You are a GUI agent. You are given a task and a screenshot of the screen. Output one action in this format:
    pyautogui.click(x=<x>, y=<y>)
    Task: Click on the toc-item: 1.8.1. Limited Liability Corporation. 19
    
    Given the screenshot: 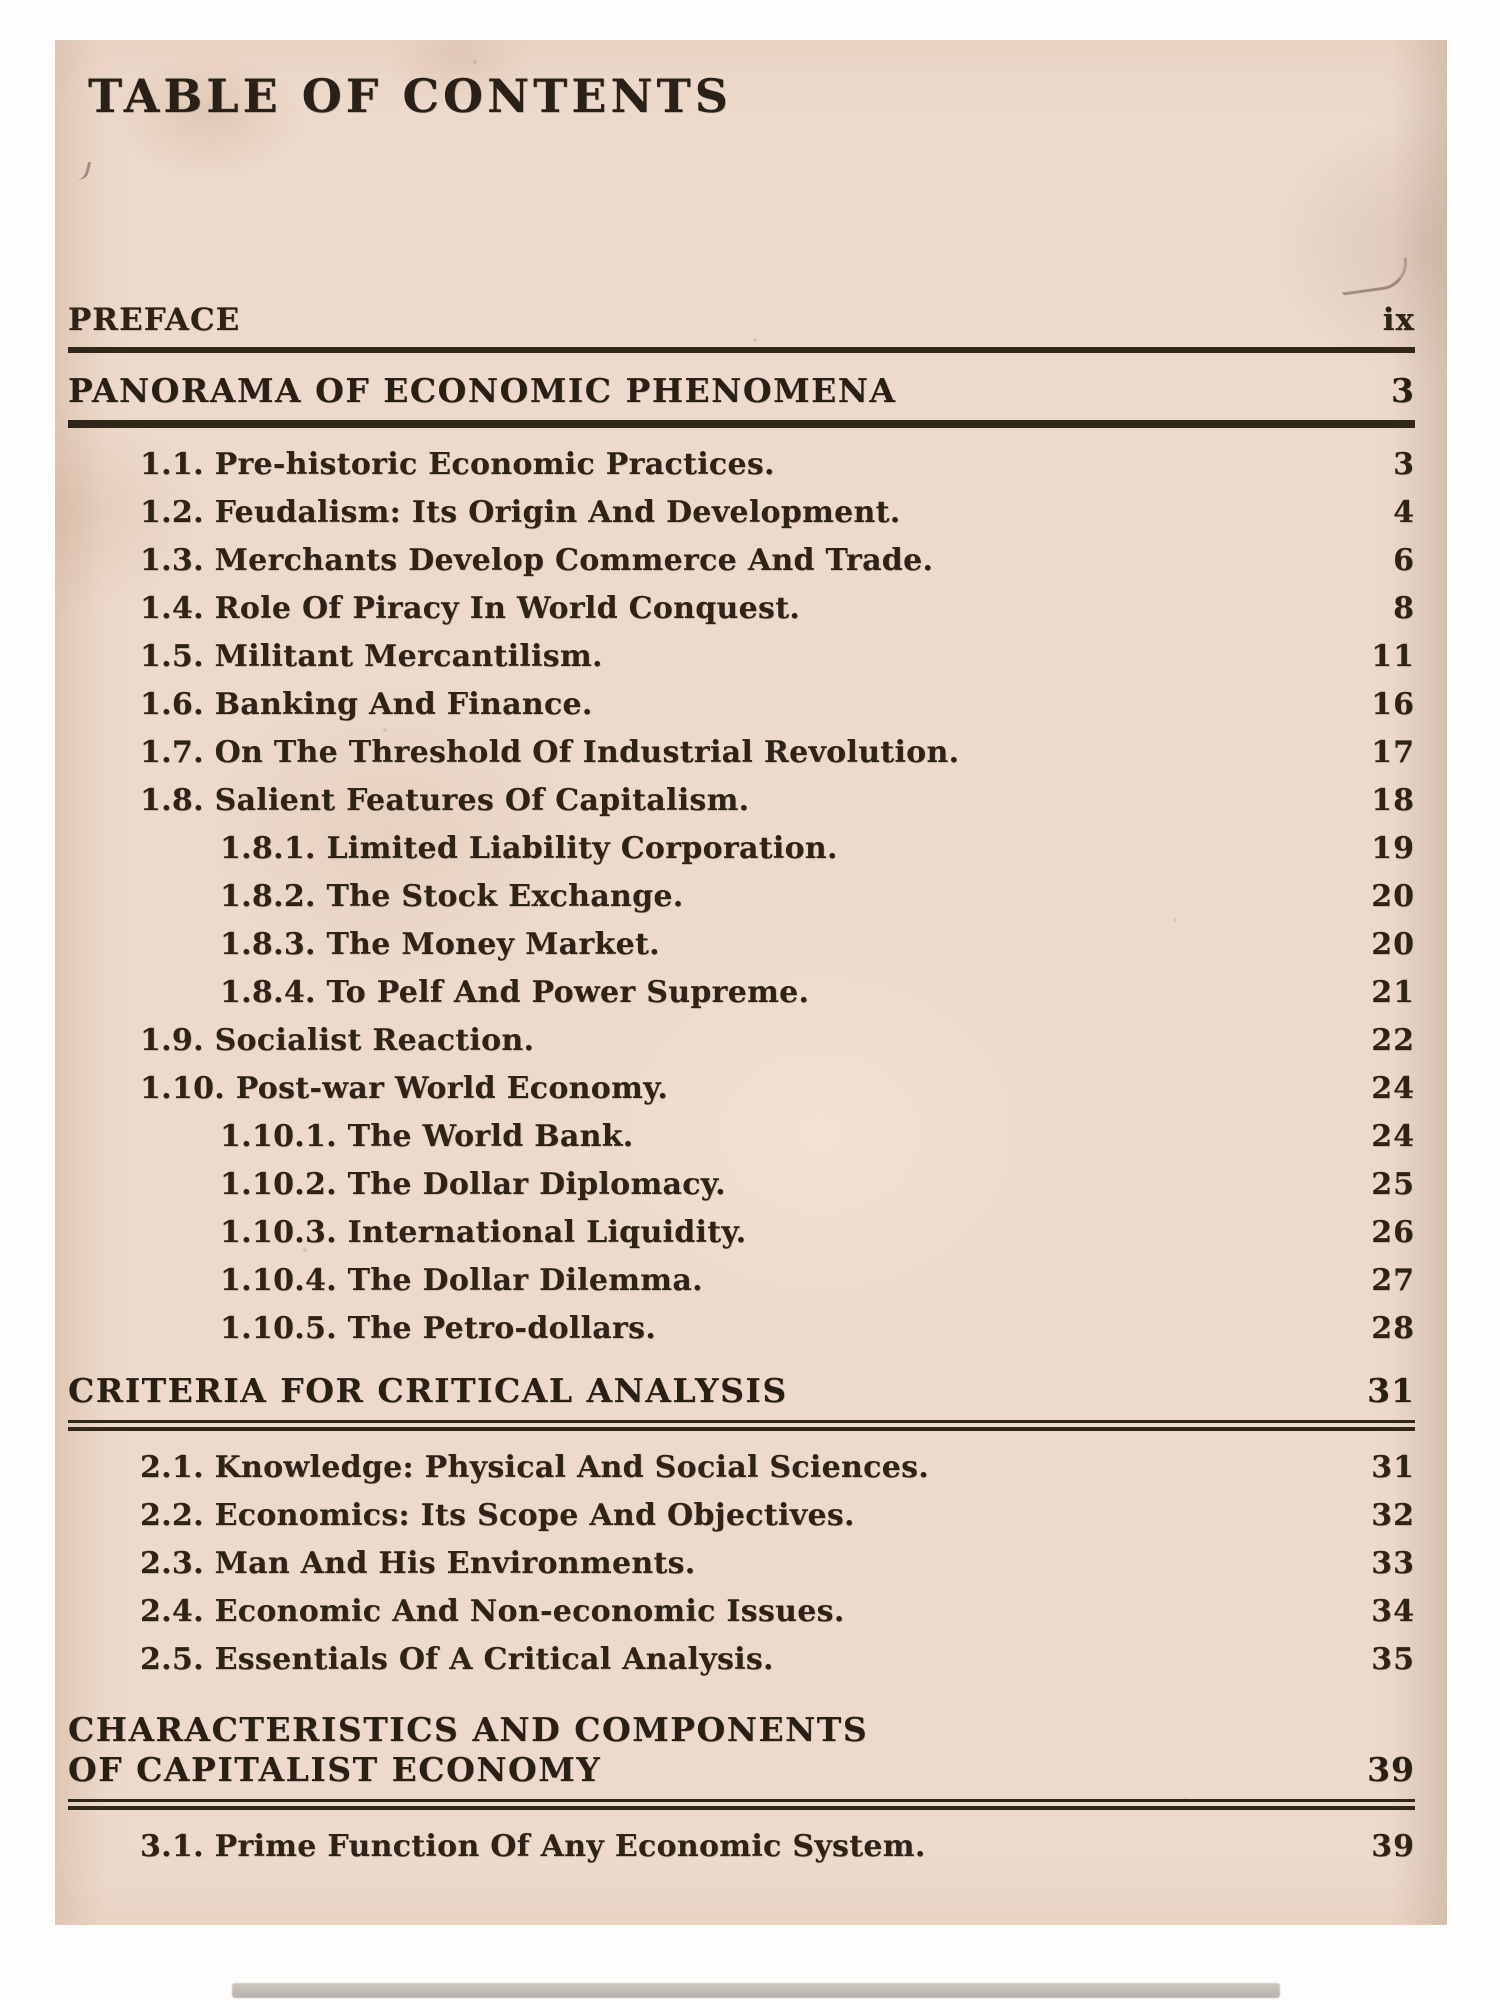 What is the action you would take?
    pyautogui.click(x=741, y=849)
    